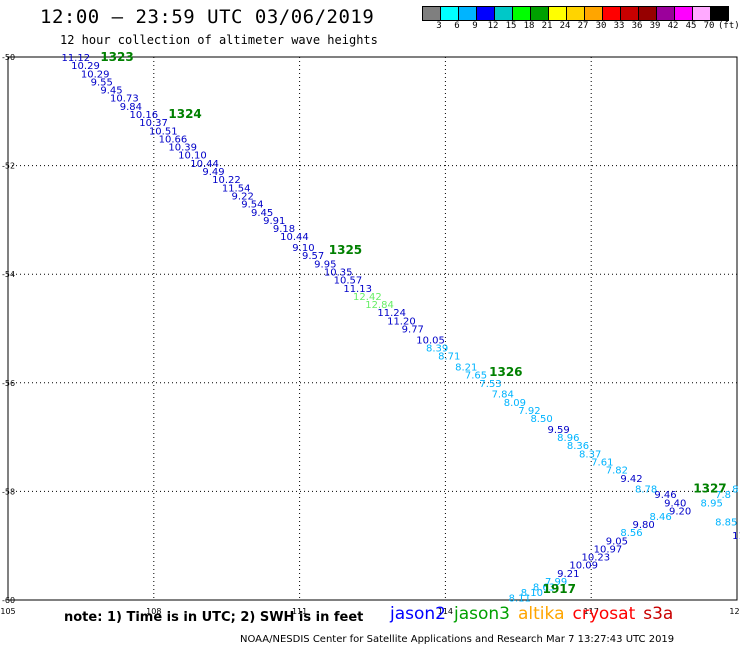  I want to click on color-legend-labels: 3 6 9 12 15 18 21 24 27 30 33 36 39 42 45 70 (ft), so click(581, 27).